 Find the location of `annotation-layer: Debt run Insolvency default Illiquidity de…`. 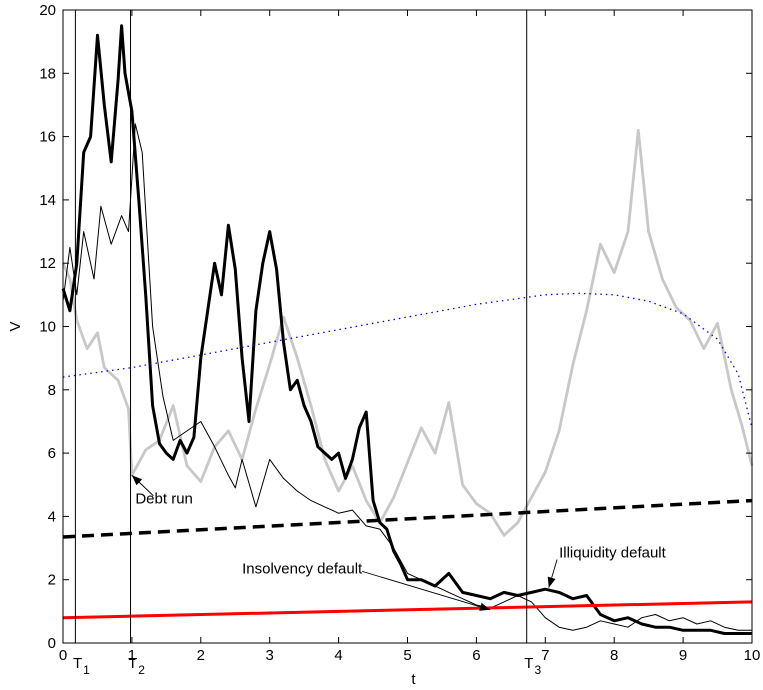

annotation-layer: Debt run Insolvency default Illiquidity de… is located at coordinates (399, 542).